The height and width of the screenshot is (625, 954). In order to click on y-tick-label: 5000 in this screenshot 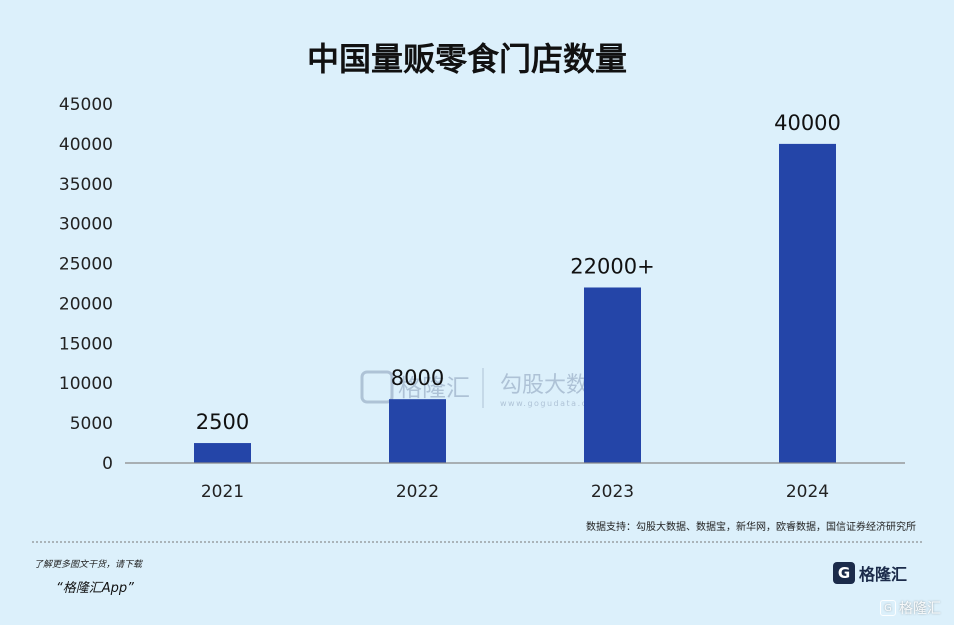, I will do `click(91, 424)`.